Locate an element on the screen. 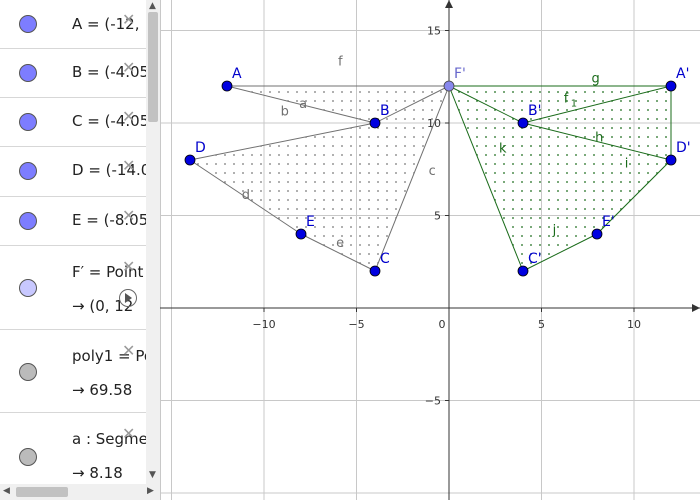 The image size is (700, 500). point-D is located at coordinates (190, 160).